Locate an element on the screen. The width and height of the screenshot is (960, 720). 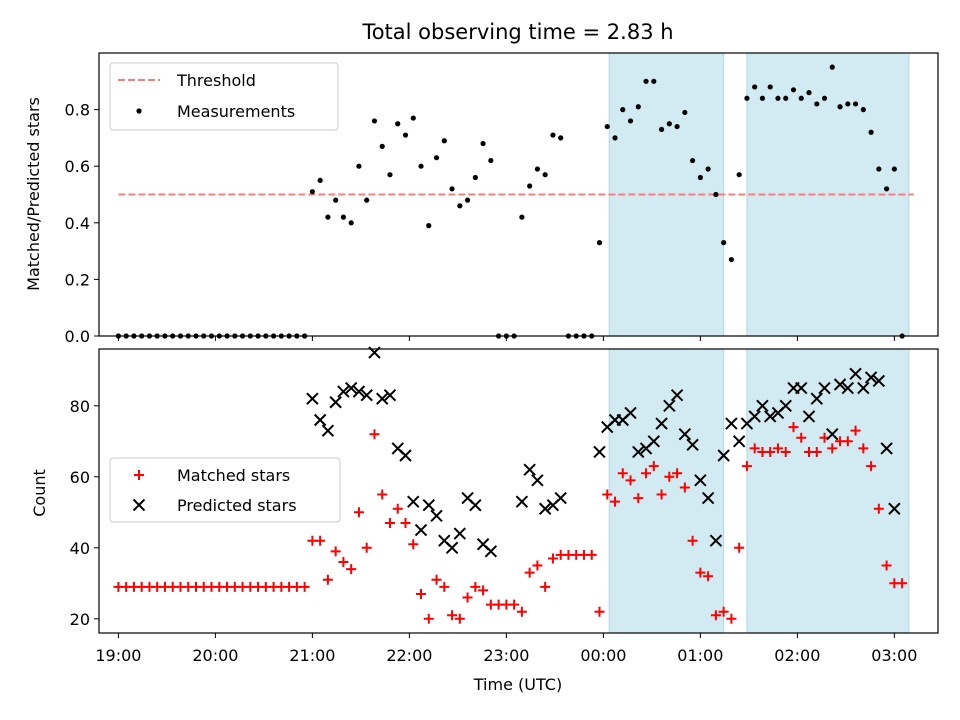
bottom-x-tick-label: 00:00 is located at coordinates (603, 655).